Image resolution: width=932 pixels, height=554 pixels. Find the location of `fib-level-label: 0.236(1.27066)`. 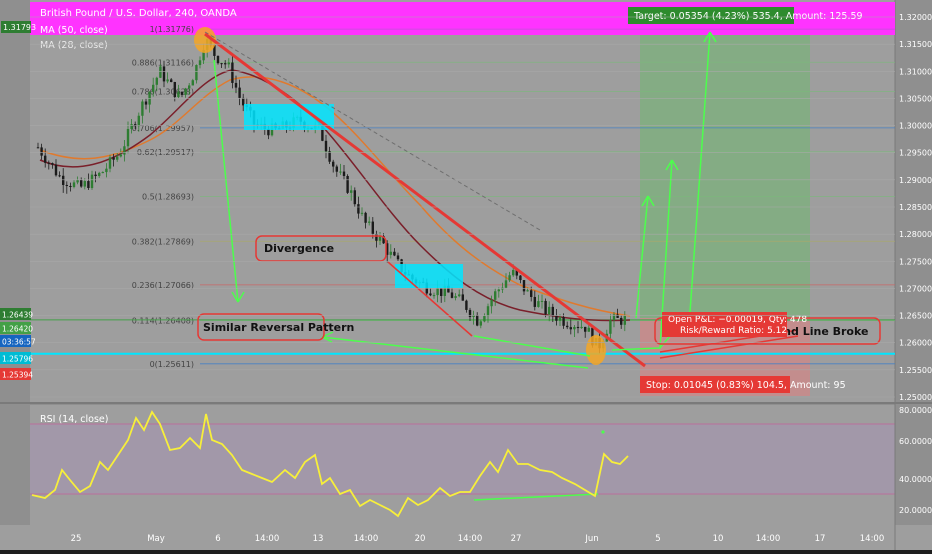

fib-level-label: 0.236(1.27066) is located at coordinates (163, 285).